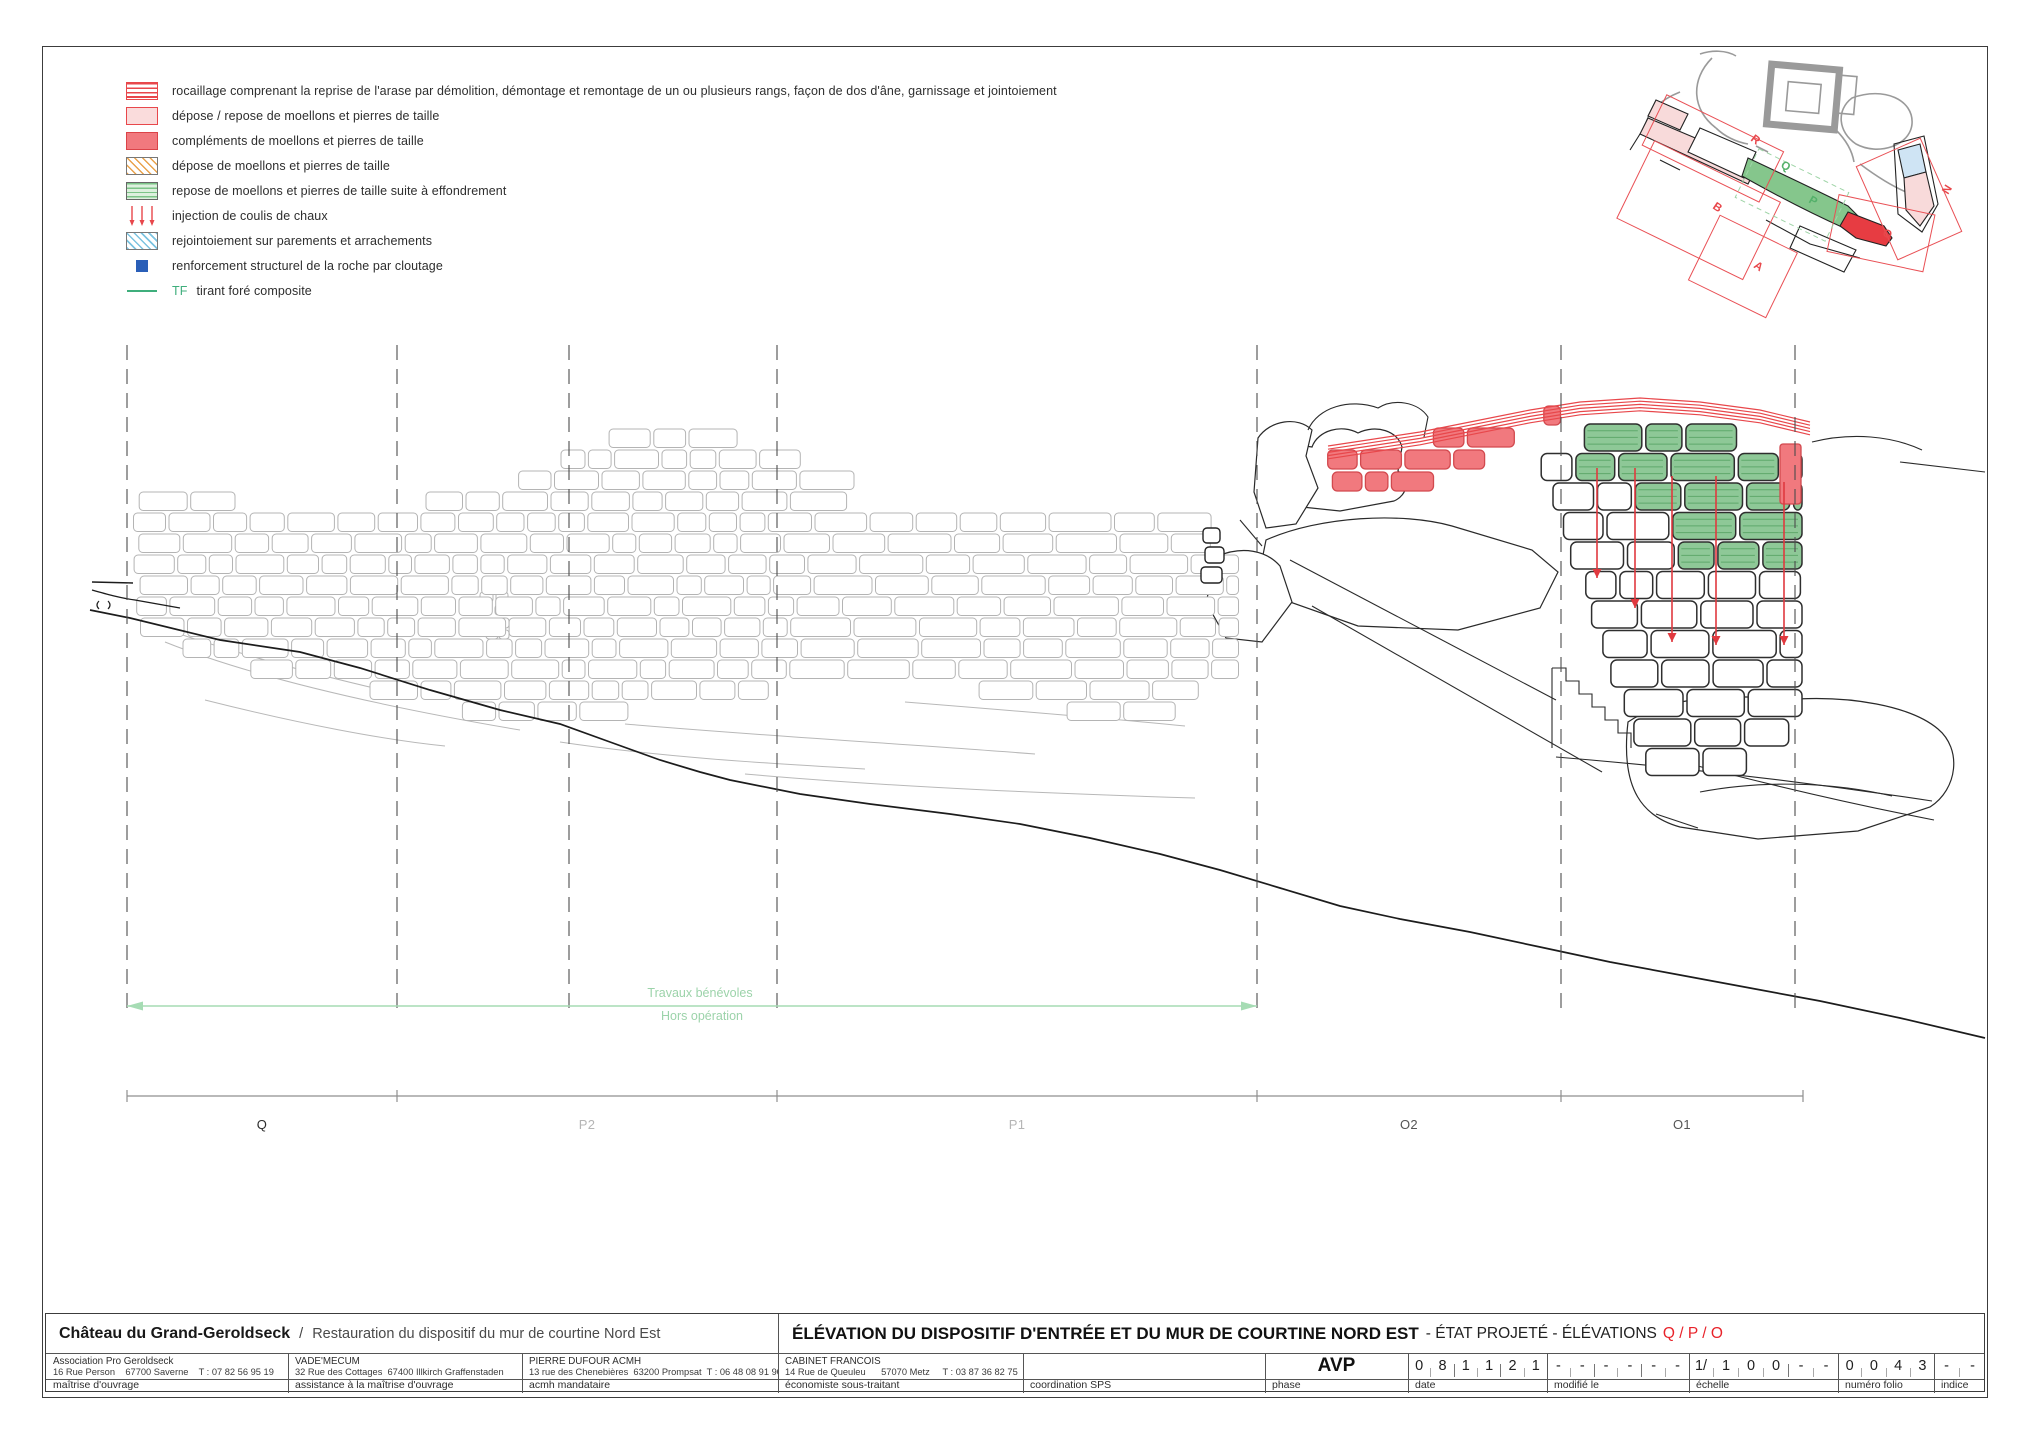 The image size is (2028, 1434). Describe the element at coordinates (1576, 1385) in the screenshot. I see `role-label: modifié le` at that location.